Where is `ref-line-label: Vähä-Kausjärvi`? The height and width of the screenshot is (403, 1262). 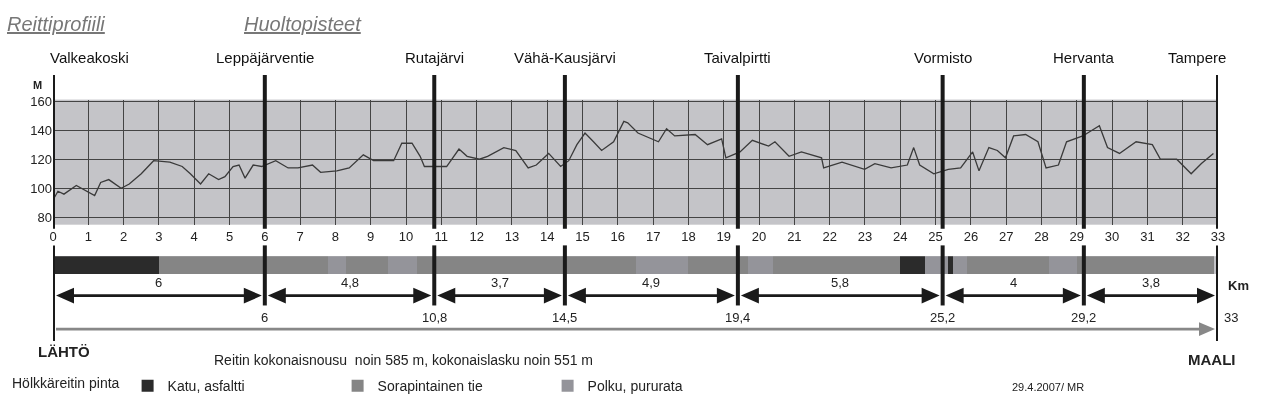
ref-line-label: Vähä-Kausjärvi is located at coordinates (565, 57).